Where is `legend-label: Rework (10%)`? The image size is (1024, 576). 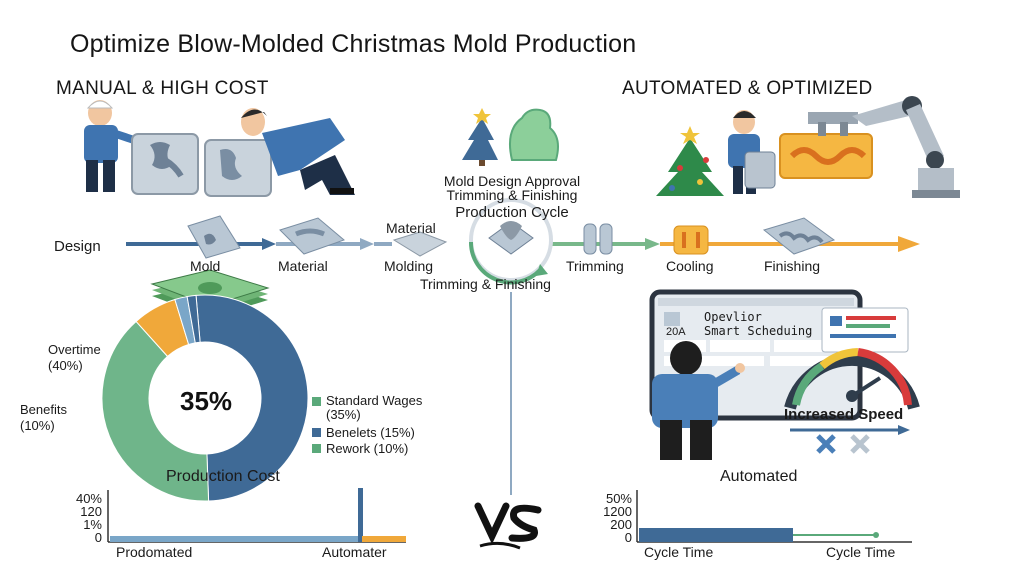
legend-label: Rework (10%) is located at coordinates (367, 448).